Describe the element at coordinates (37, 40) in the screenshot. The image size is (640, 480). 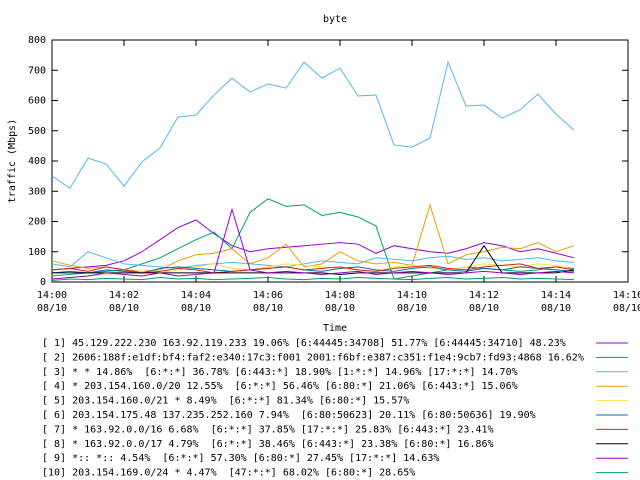
I see `y-tick-label: 800` at that location.